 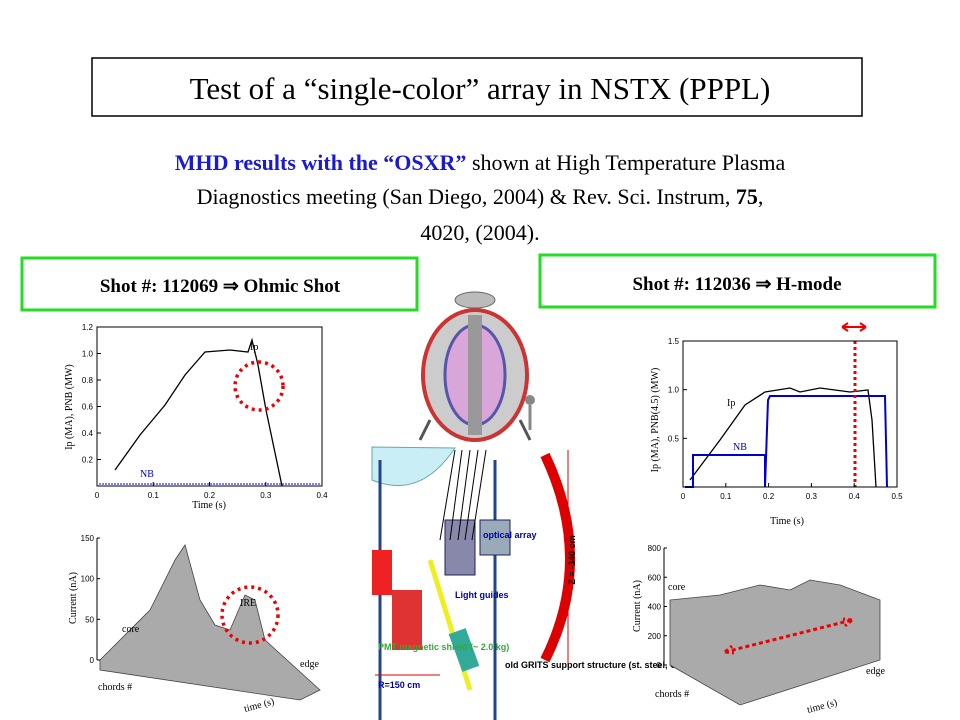 What do you see at coordinates (655, 420) in the screenshot?
I see `y-axis-label: Ip (MA), PNB(4.5) (MW)` at bounding box center [655, 420].